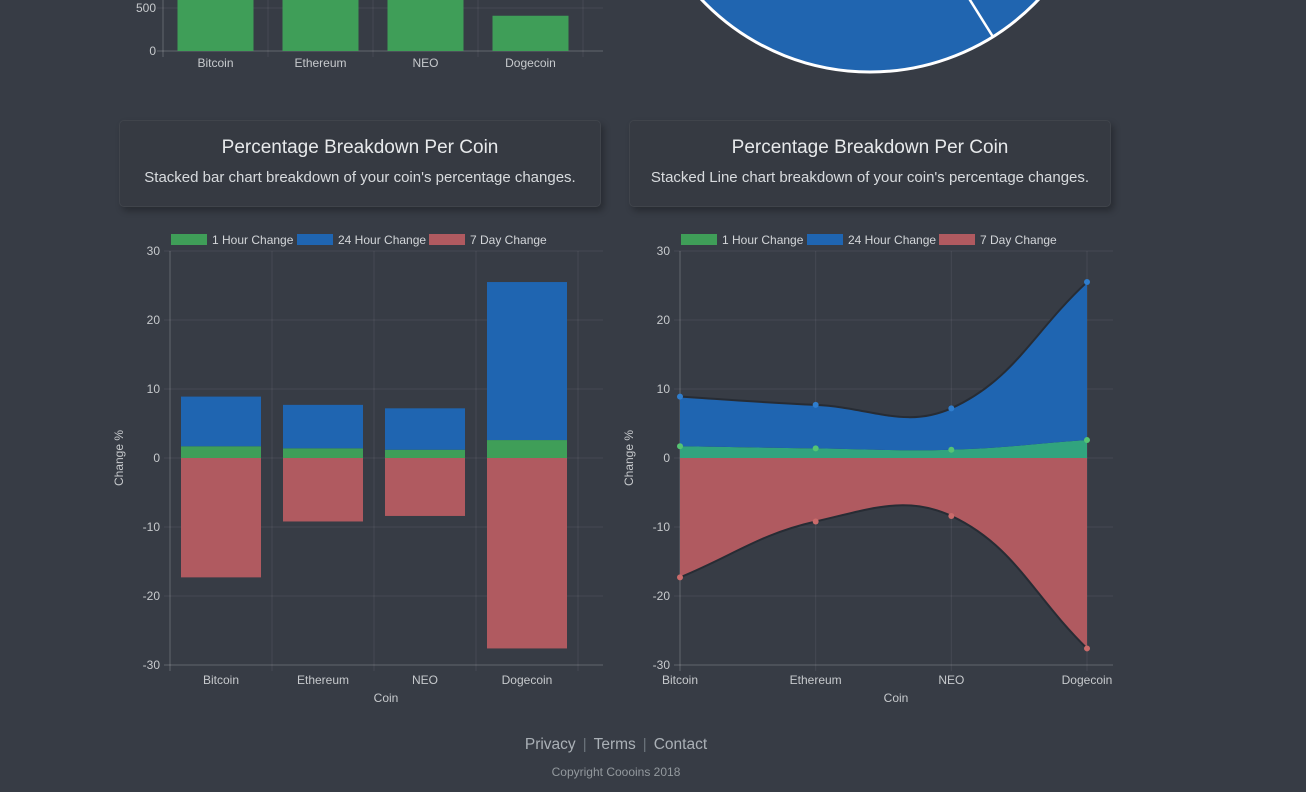 The image size is (1306, 792). I want to click on portfolio-pie-chart, so click(870, 37).